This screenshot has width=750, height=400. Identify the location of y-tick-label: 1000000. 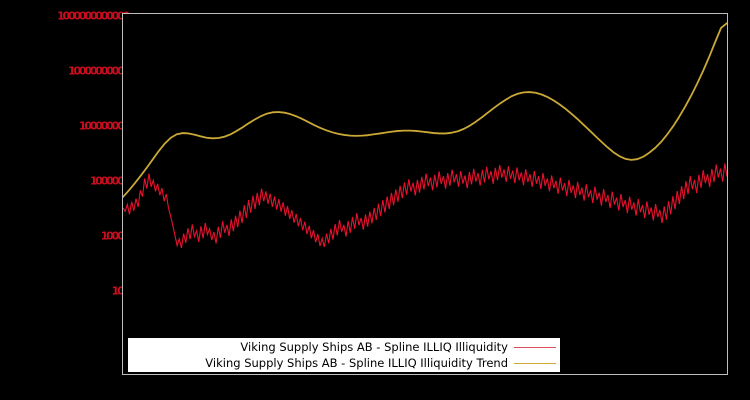
(109, 181).